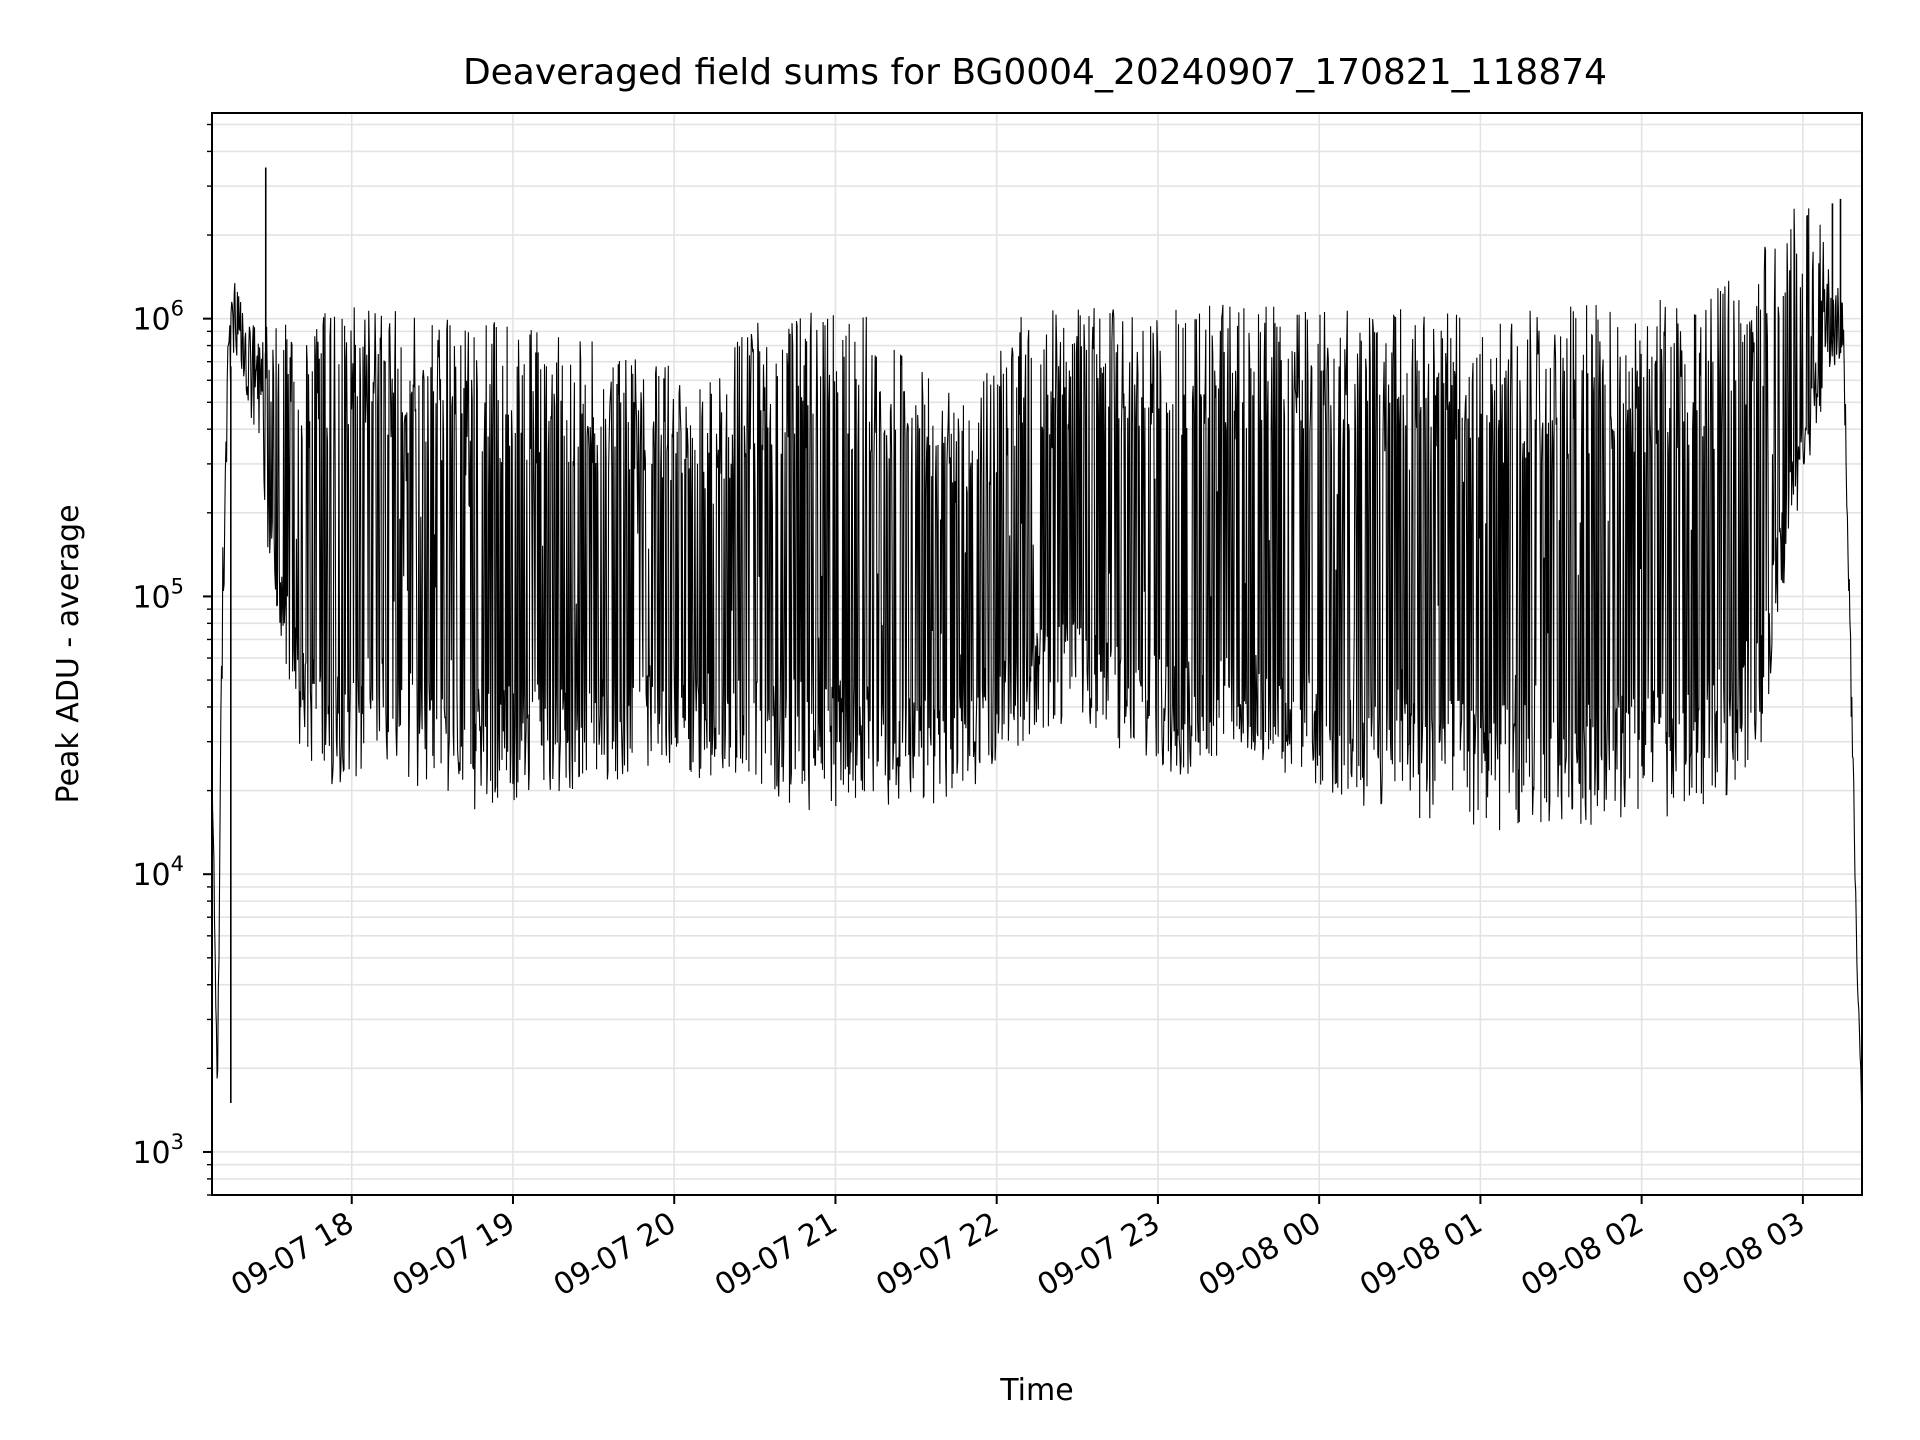 The image size is (1920, 1440). Describe the element at coordinates (158, 872) in the screenshot. I see `y-tick-label: 10⁴` at that location.